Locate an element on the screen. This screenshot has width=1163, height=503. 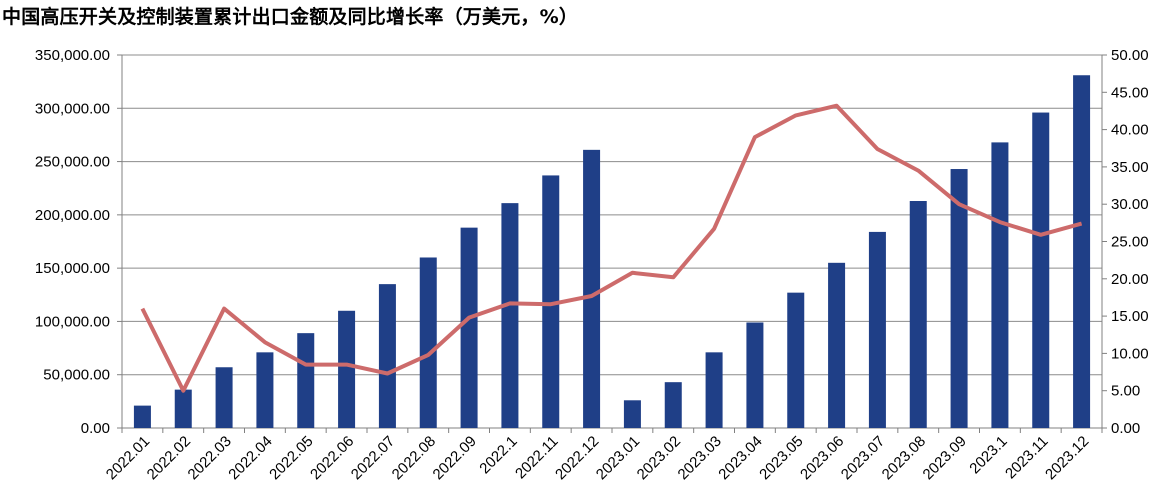
x-tick-label: 2022.09 is located at coordinates (455, 458).